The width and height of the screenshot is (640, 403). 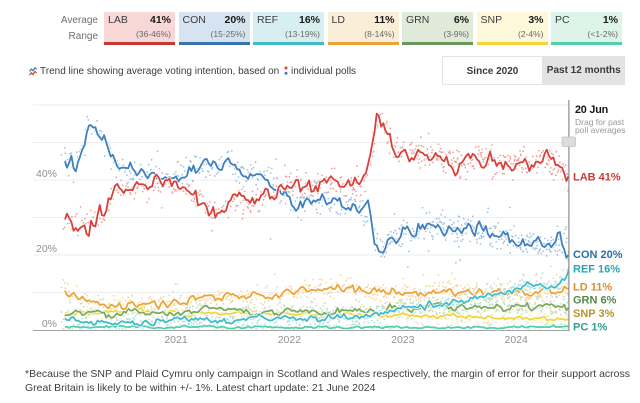 I want to click on svg-text: SNP 3%, so click(x=594, y=314).